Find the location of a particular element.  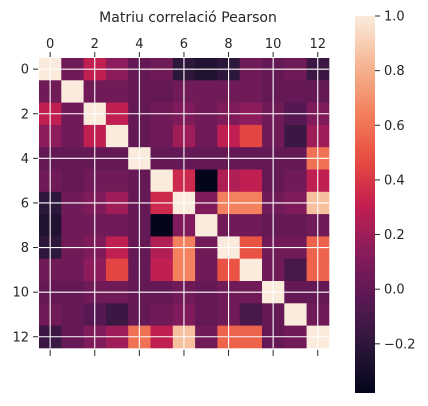

y-tick-label: 12 is located at coordinates (20, 337).